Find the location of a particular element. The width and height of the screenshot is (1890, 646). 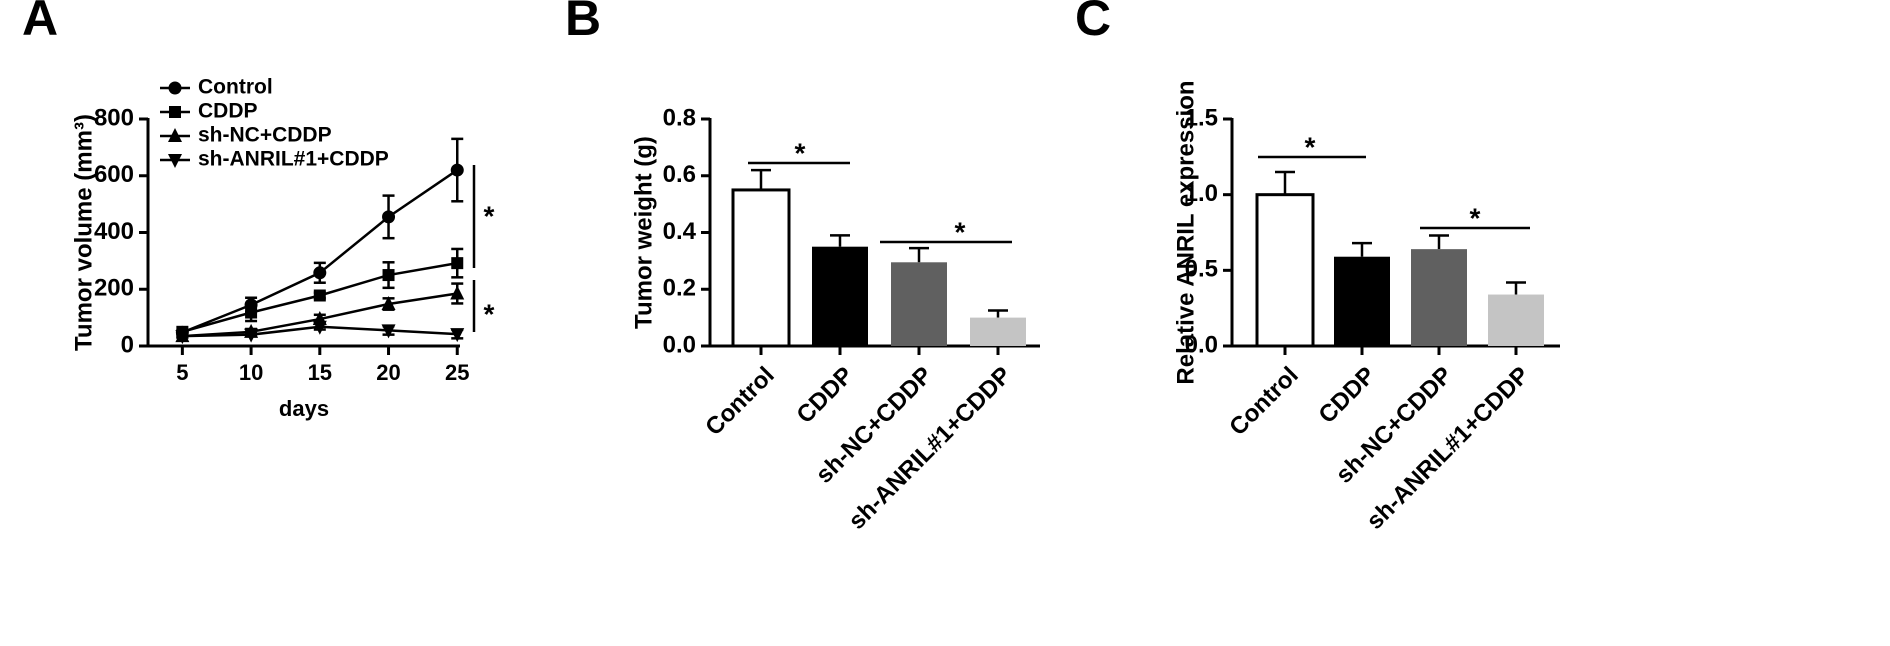

x-tick-label: 15 is located at coordinates (320, 372).